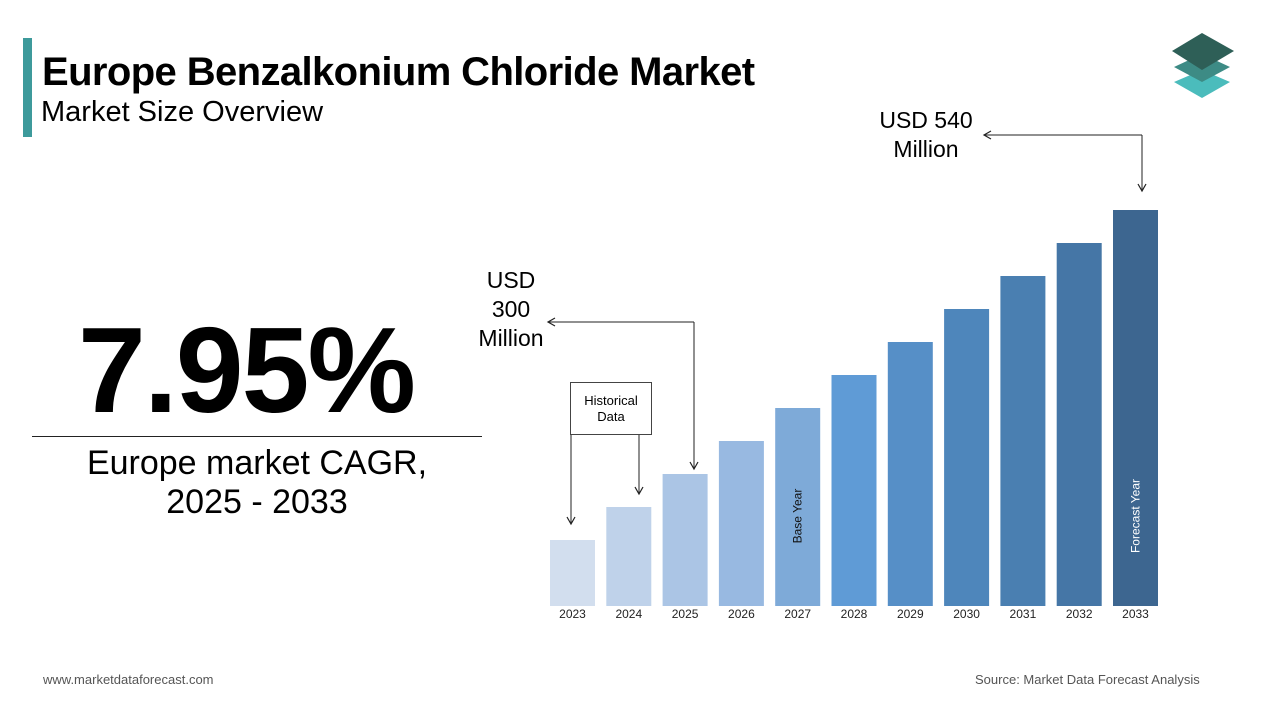  Describe the element at coordinates (398, 72) in the screenshot. I see `page-title: Europe Benzalkonium Chloride Market` at that location.